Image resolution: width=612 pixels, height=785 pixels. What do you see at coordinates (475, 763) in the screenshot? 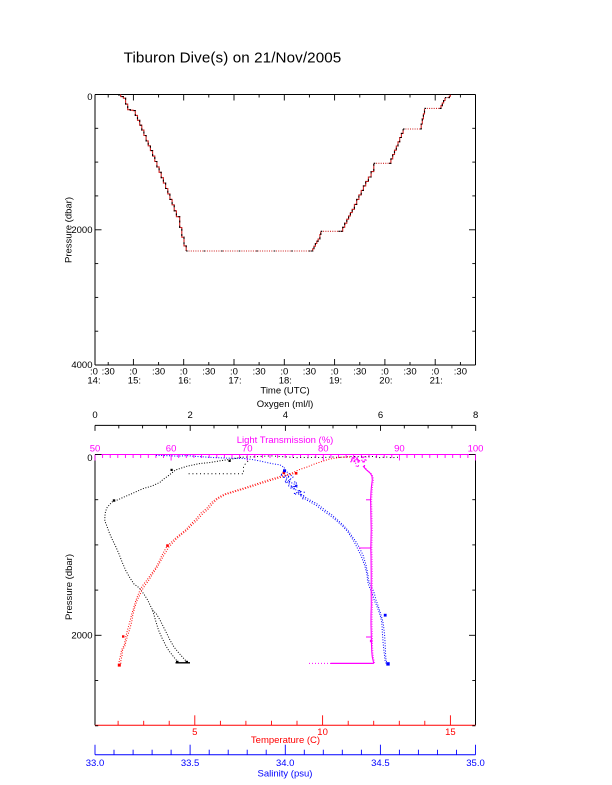
I see `svg-text: 35.0` at bounding box center [475, 763].